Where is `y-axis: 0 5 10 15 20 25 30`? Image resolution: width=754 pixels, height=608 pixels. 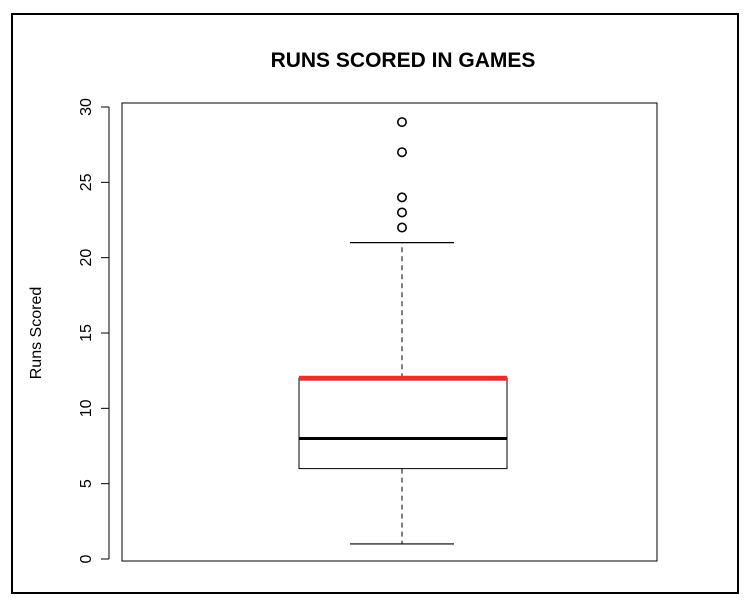 y-axis: 0 5 10 15 20 25 30 is located at coordinates (94, 330).